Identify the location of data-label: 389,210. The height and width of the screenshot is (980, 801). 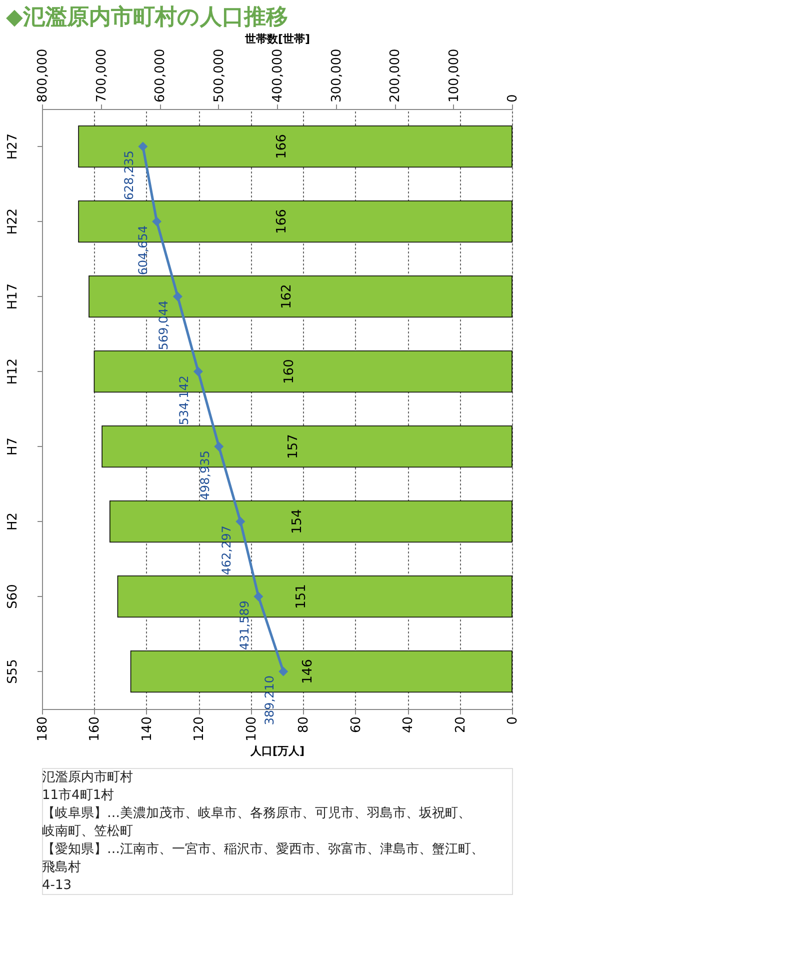
(269, 701).